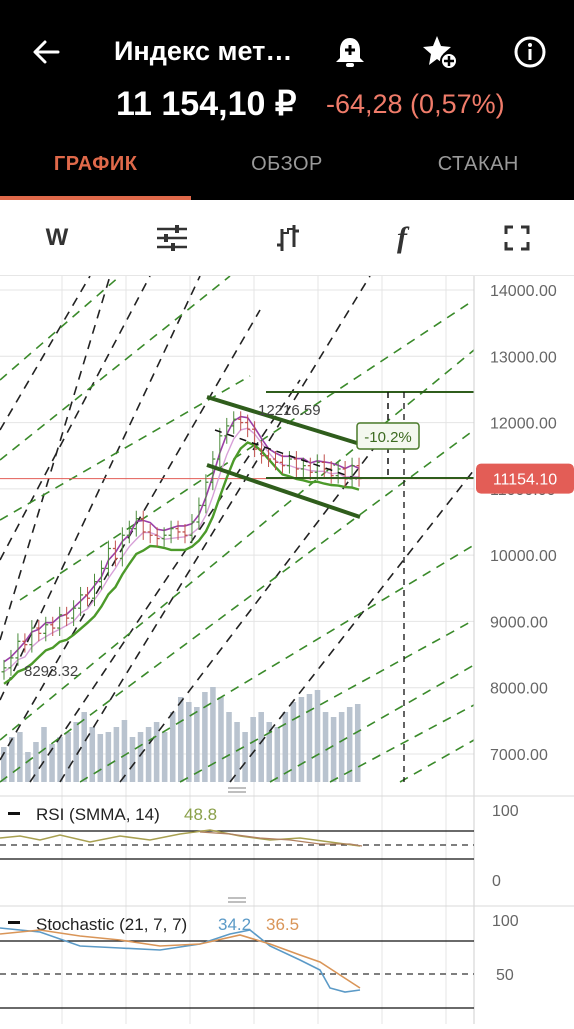 Image resolution: width=574 pixels, height=1029 pixels. Describe the element at coordinates (111, 924) in the screenshot. I see `stochastic-name: Stochastic (21, 7, 7)` at that location.